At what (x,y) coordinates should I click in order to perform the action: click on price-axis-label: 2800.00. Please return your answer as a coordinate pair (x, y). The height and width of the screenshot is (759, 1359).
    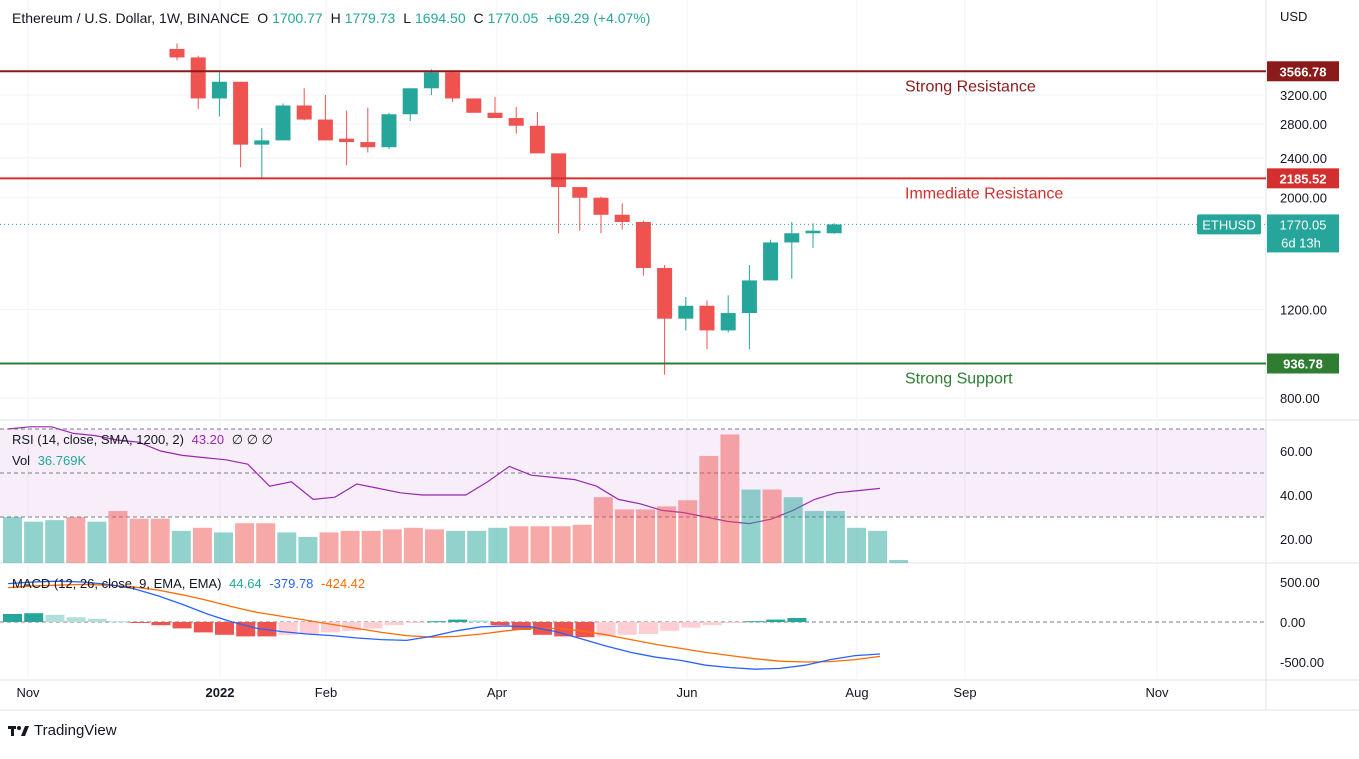
    Looking at the image, I should click on (1303, 124).